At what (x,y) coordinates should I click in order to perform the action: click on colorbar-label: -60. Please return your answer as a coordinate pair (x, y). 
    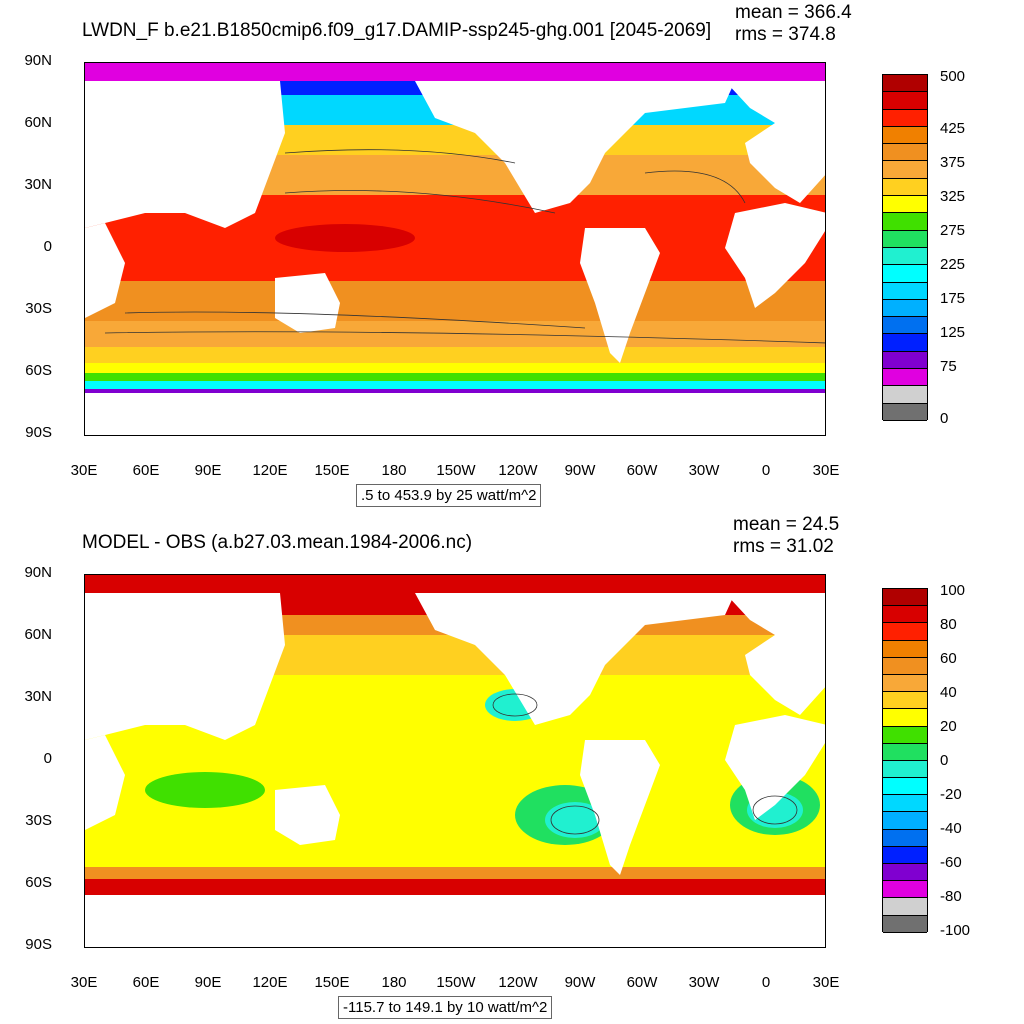
    Looking at the image, I should click on (951, 862).